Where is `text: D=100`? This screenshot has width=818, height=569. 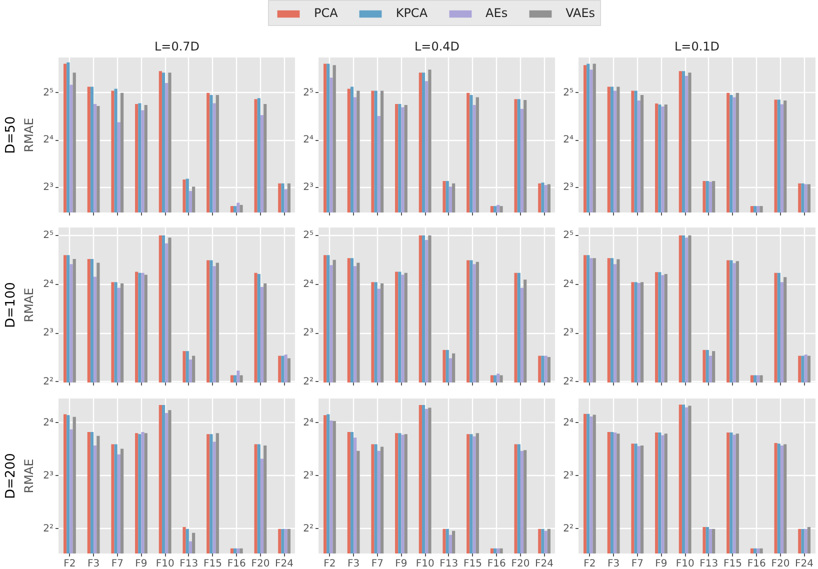
text: D=100 is located at coordinates (11, 305).